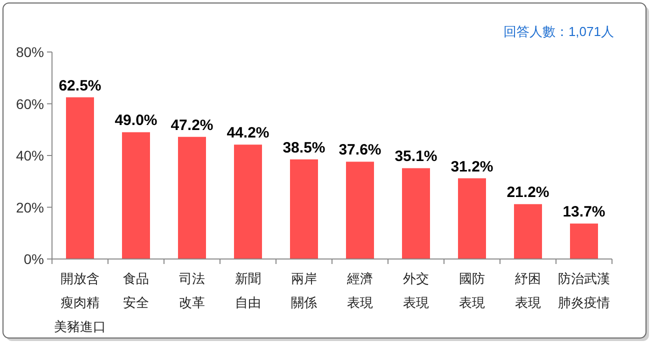  I want to click on data-label: 44.2%, so click(248, 133).